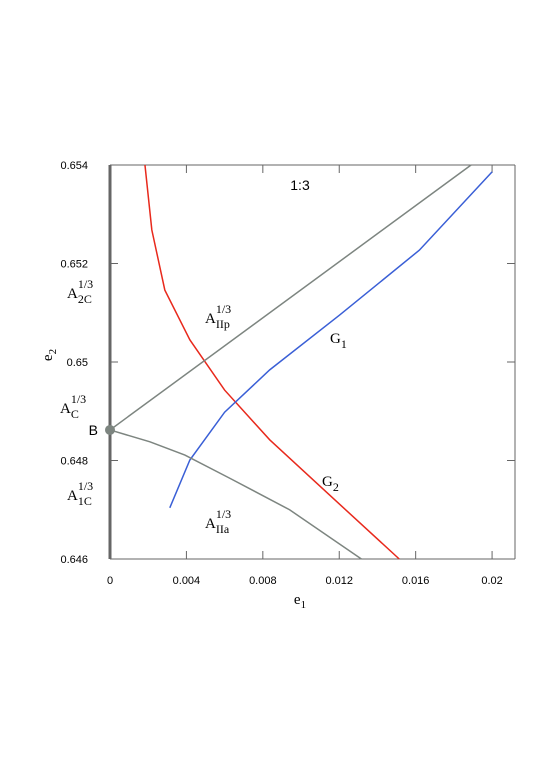  What do you see at coordinates (304, 605) in the screenshot?
I see `x-axis-label-sub: 1` at bounding box center [304, 605].